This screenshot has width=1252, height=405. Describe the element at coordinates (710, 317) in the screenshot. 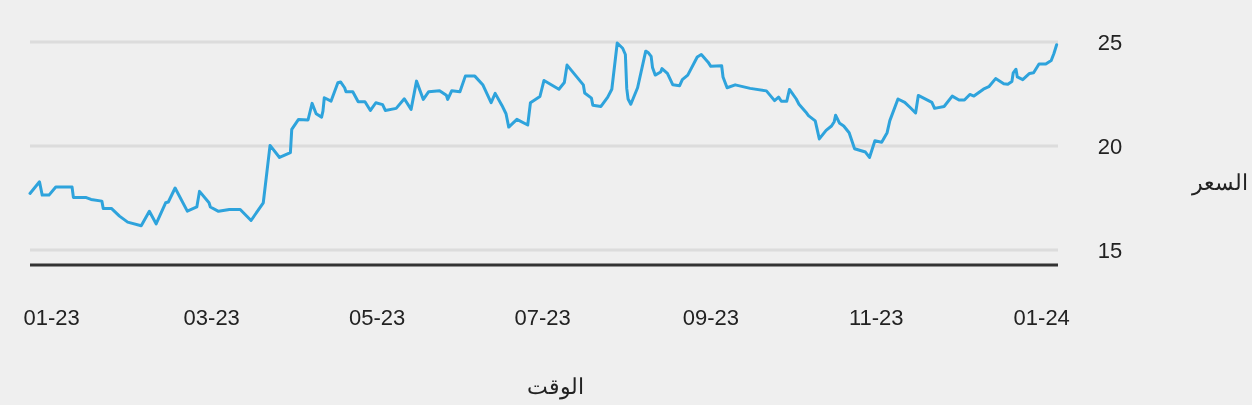

I see `x-tick-label: 09-23` at that location.